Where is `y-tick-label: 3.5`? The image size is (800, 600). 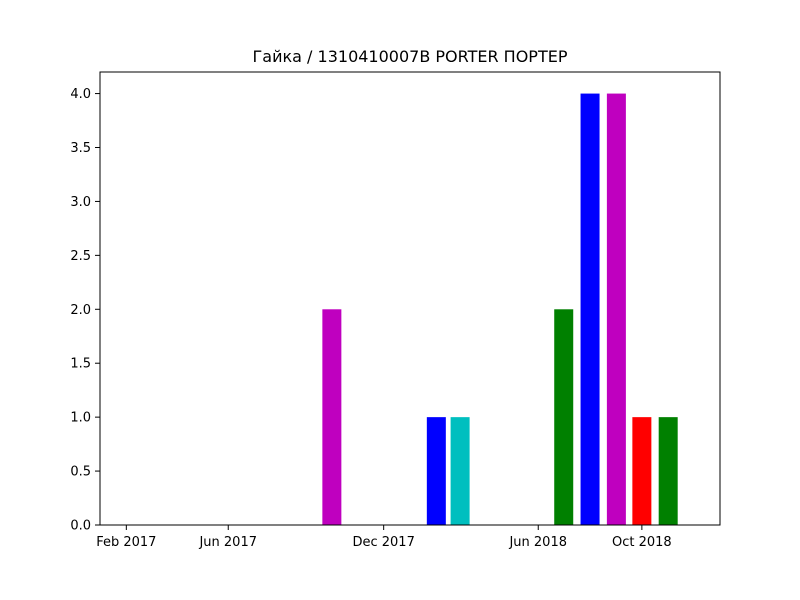 y-tick-label: 3.5 is located at coordinates (80, 148).